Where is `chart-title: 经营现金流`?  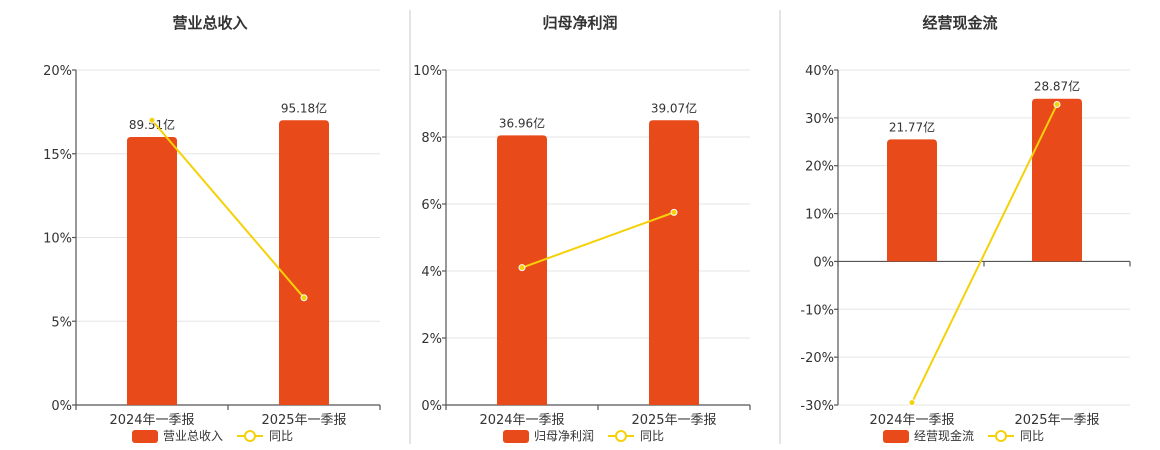
chart-title: 经营现金流 is located at coordinates (959, 23).